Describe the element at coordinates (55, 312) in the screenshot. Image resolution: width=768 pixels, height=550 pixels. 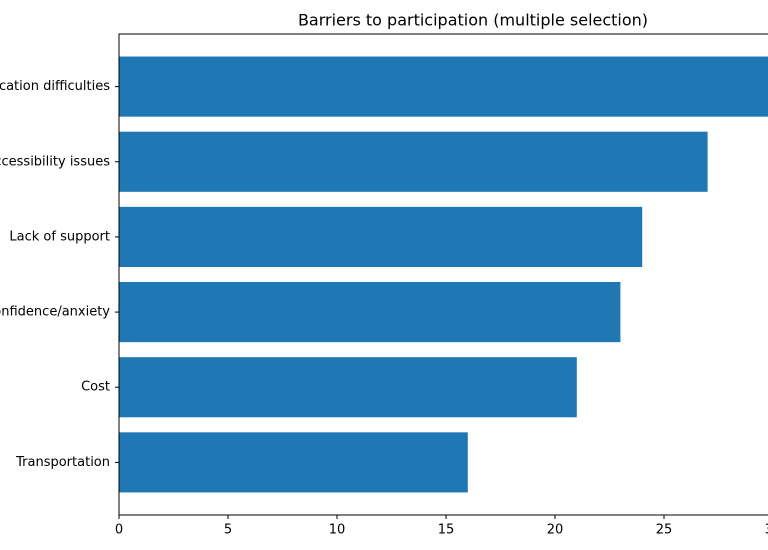
I see `y-tick-label: onfidence/anxiety` at that location.